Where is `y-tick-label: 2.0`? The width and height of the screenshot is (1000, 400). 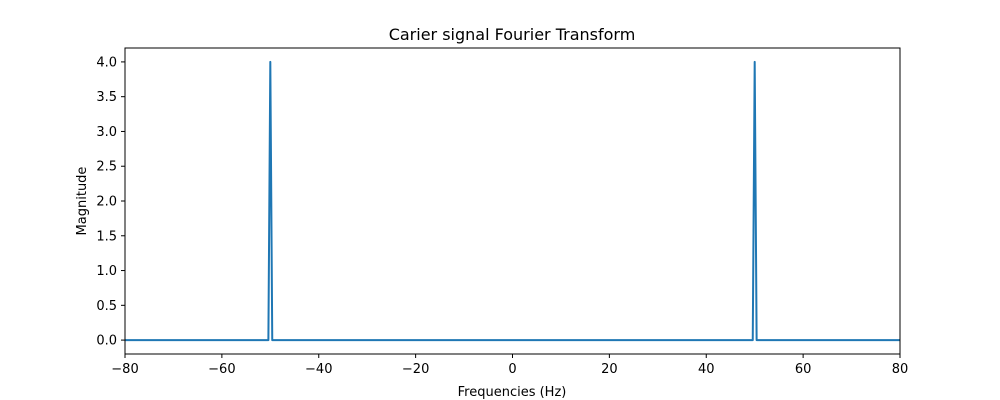 y-tick-label: 2.0 is located at coordinates (106, 202).